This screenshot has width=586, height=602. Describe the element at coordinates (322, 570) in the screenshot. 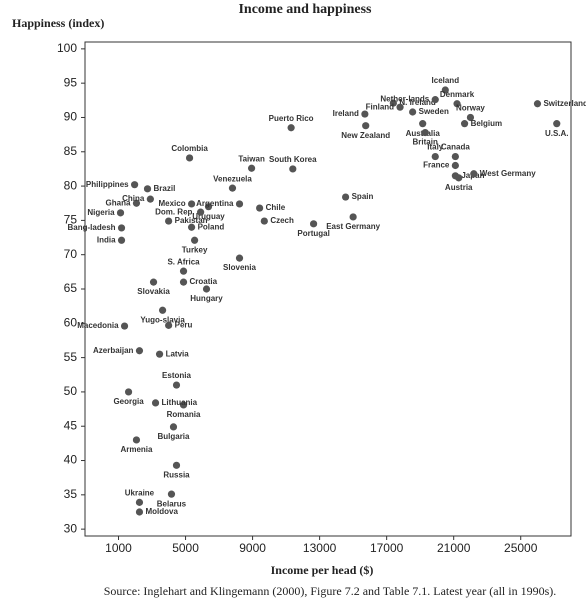

I see `x-axis-title: Income per head ($)` at that location.